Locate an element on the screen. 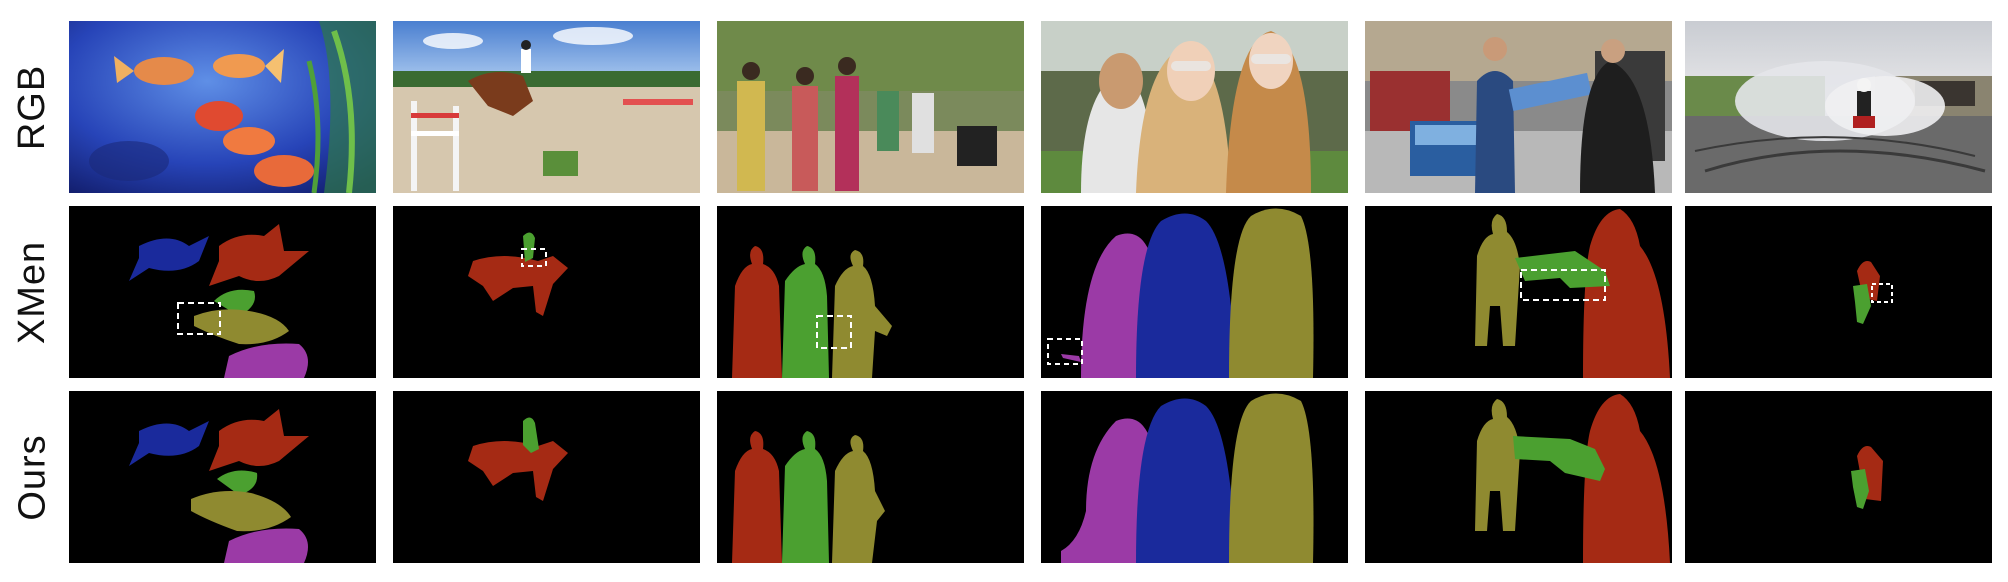 The height and width of the screenshot is (582, 2008). rgb-store-image is located at coordinates (1518, 107).